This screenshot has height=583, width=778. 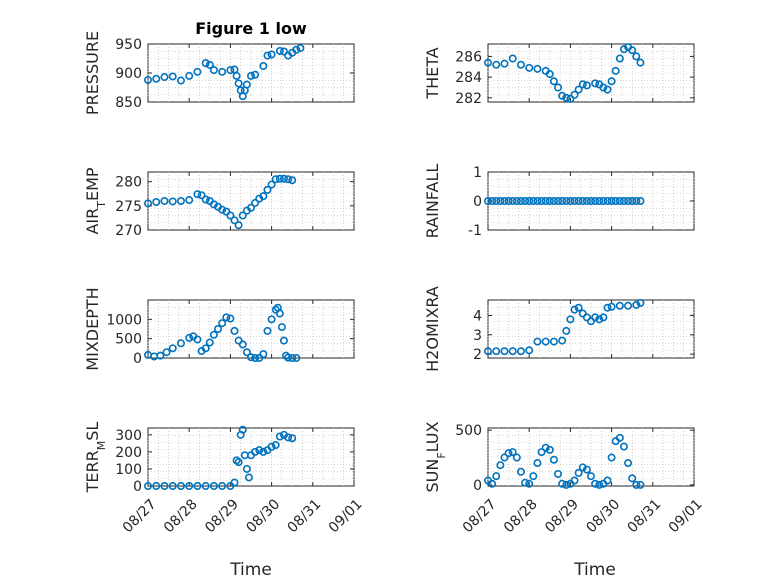 I want to click on y-axis-label-rest: LUX, so click(x=432, y=436).